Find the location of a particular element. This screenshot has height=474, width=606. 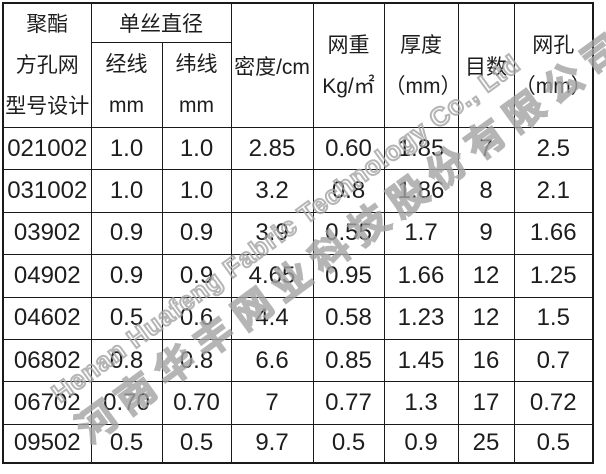

table-row: 09502 0.5 0.5 9.7 0.5 0.9 25 0.5 is located at coordinates (298, 443).